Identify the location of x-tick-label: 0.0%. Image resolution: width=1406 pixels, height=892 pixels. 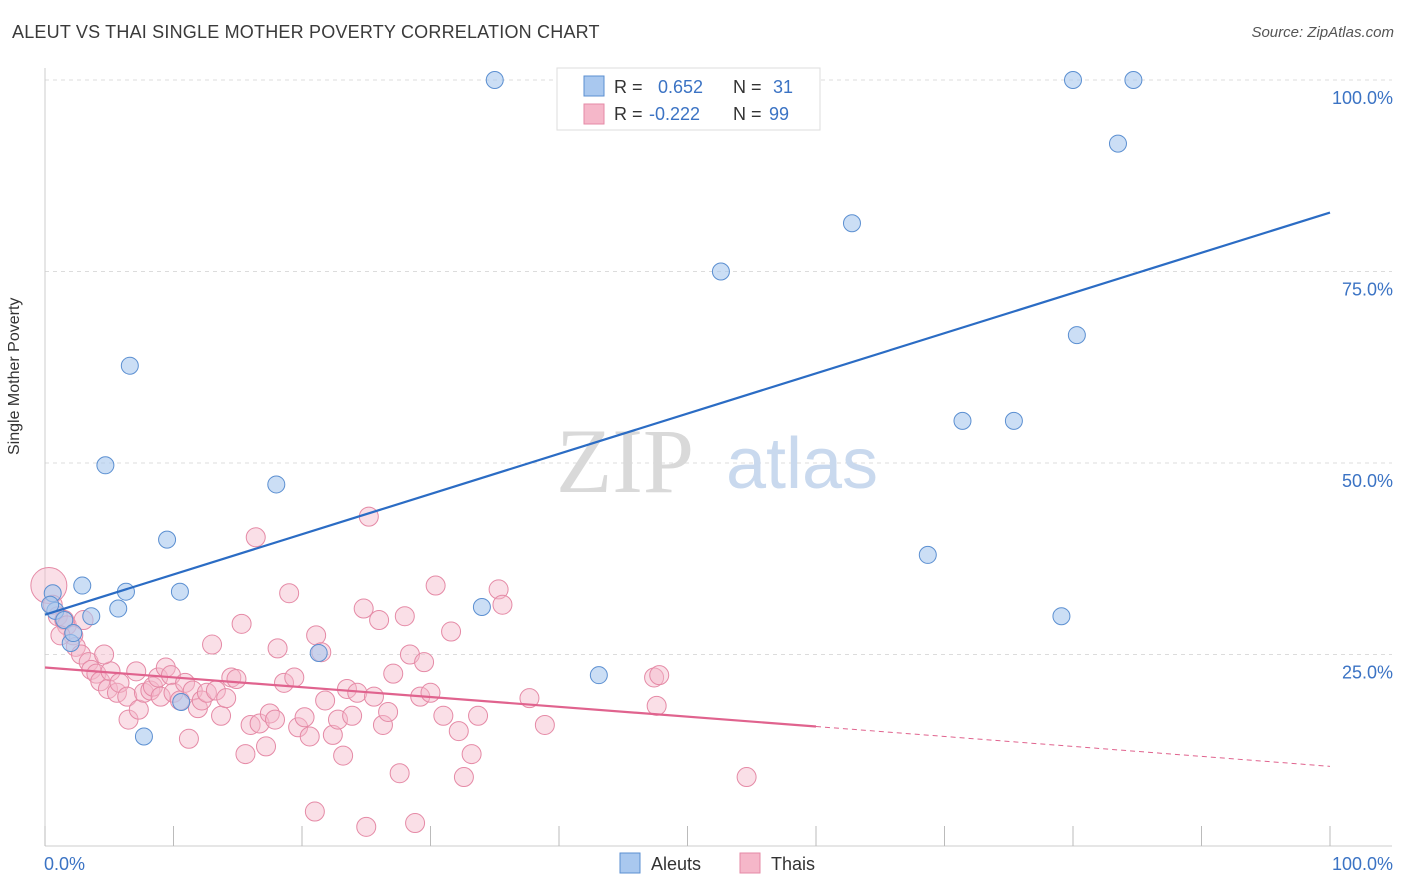
(64, 864).